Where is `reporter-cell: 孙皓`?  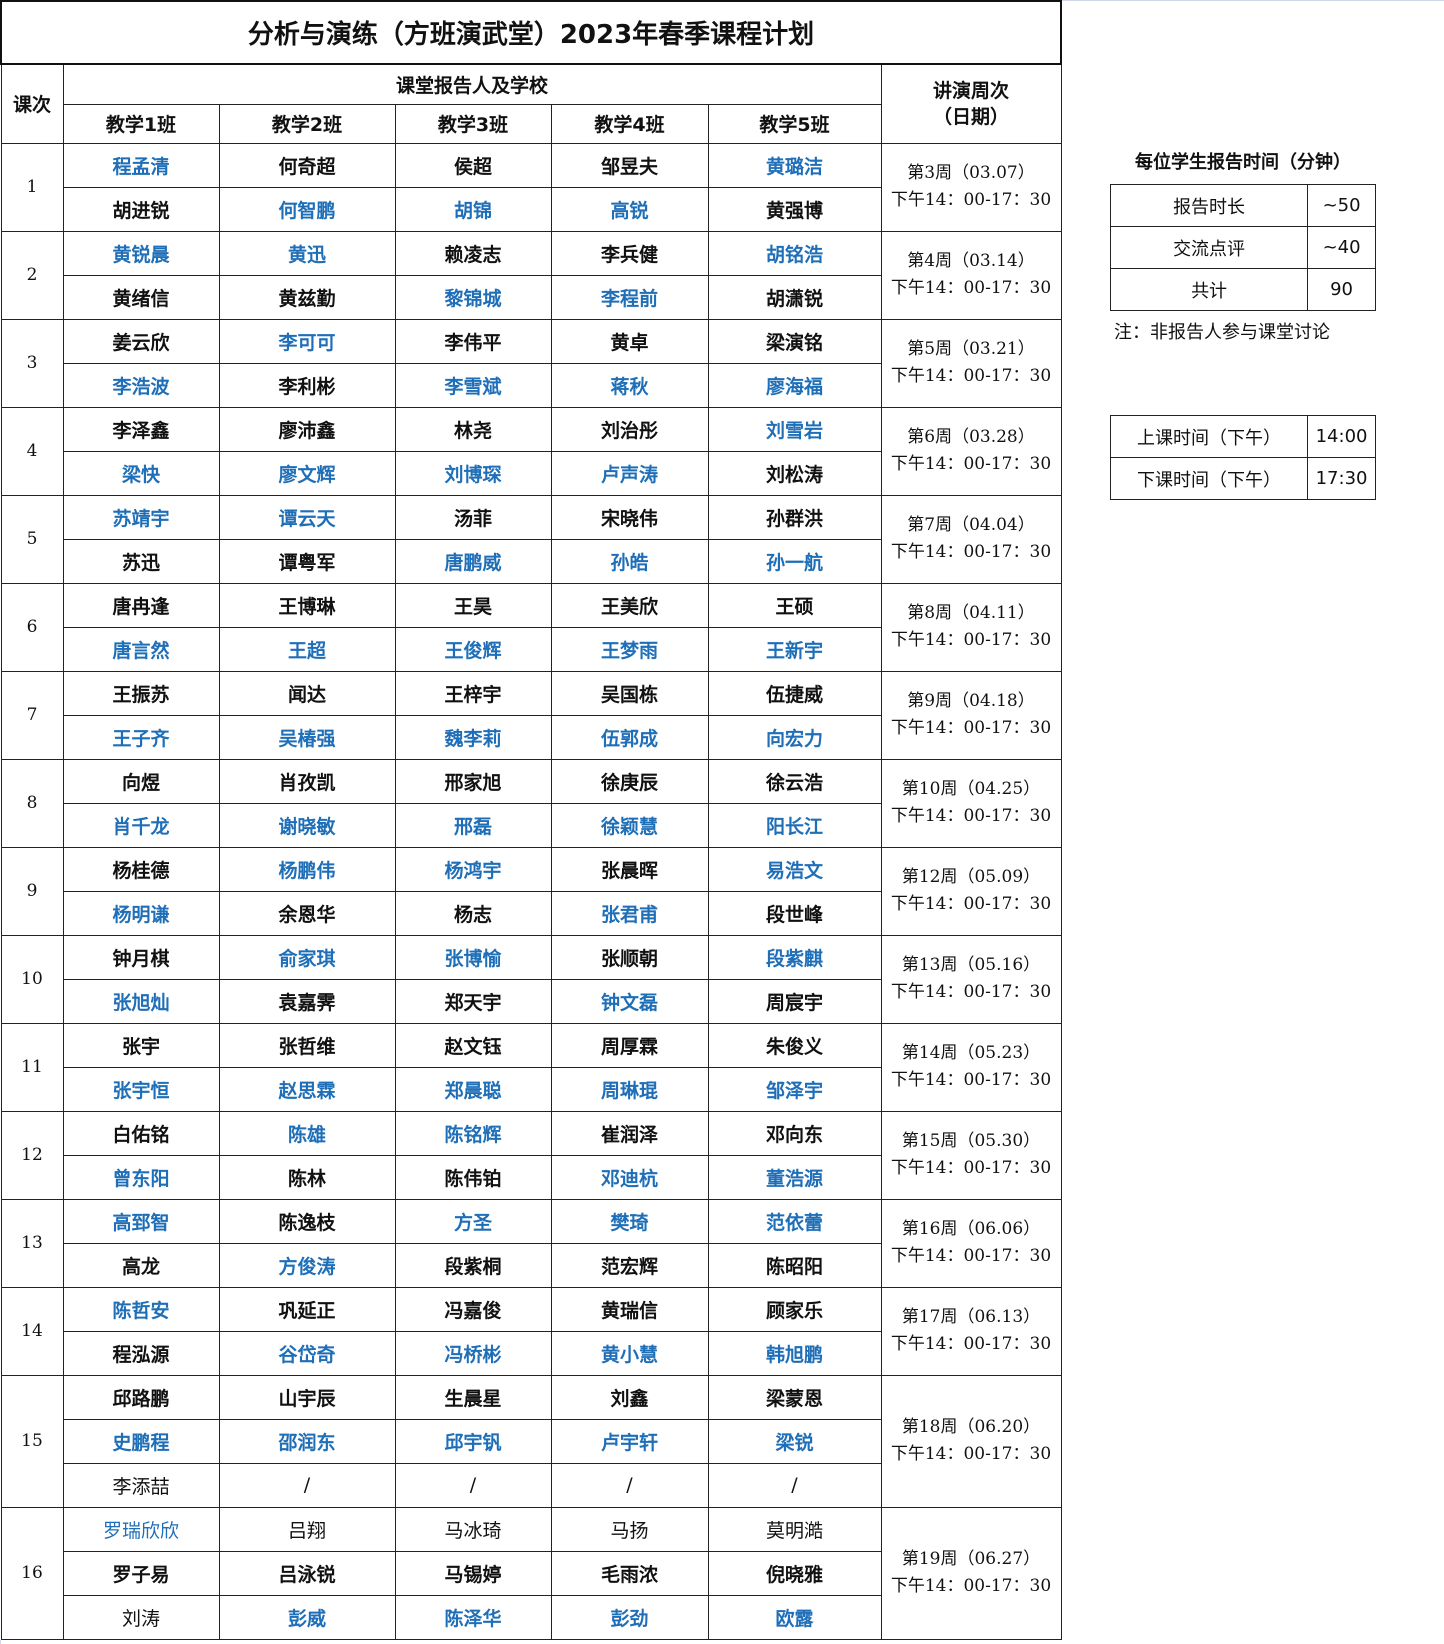
reporter-cell: 孙皓 is located at coordinates (629, 561).